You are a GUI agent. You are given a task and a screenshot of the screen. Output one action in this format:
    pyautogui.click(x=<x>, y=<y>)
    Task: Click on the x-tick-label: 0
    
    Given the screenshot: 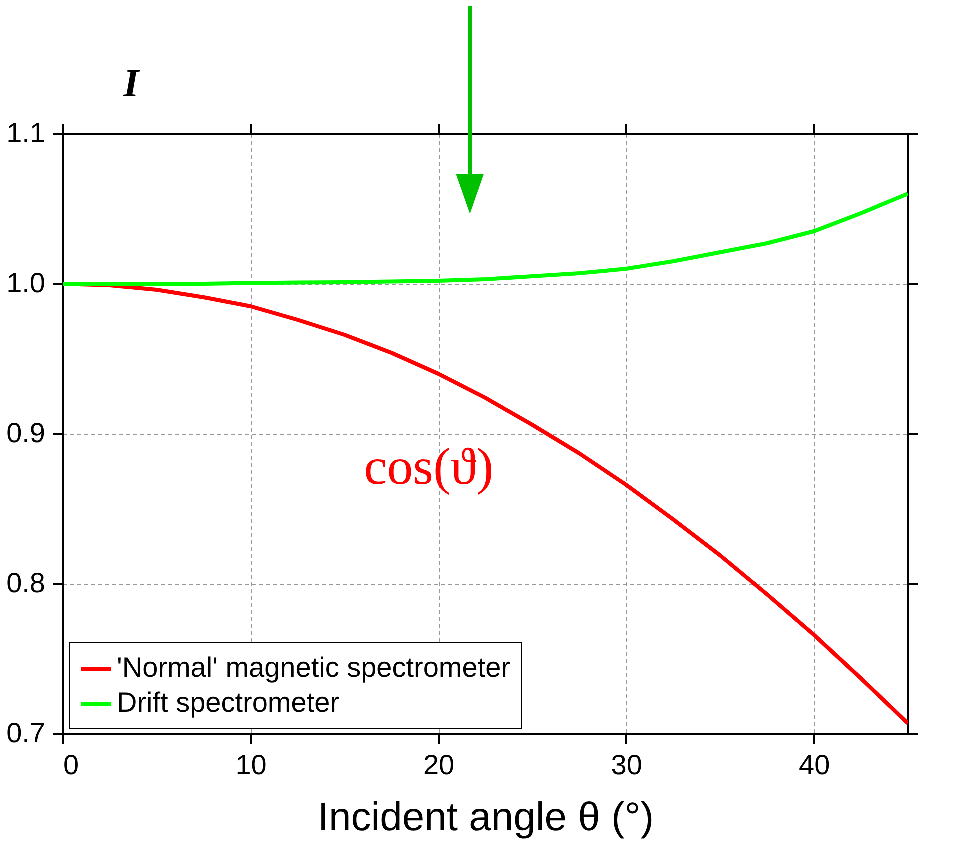 What is the action you would take?
    pyautogui.click(x=72, y=765)
    